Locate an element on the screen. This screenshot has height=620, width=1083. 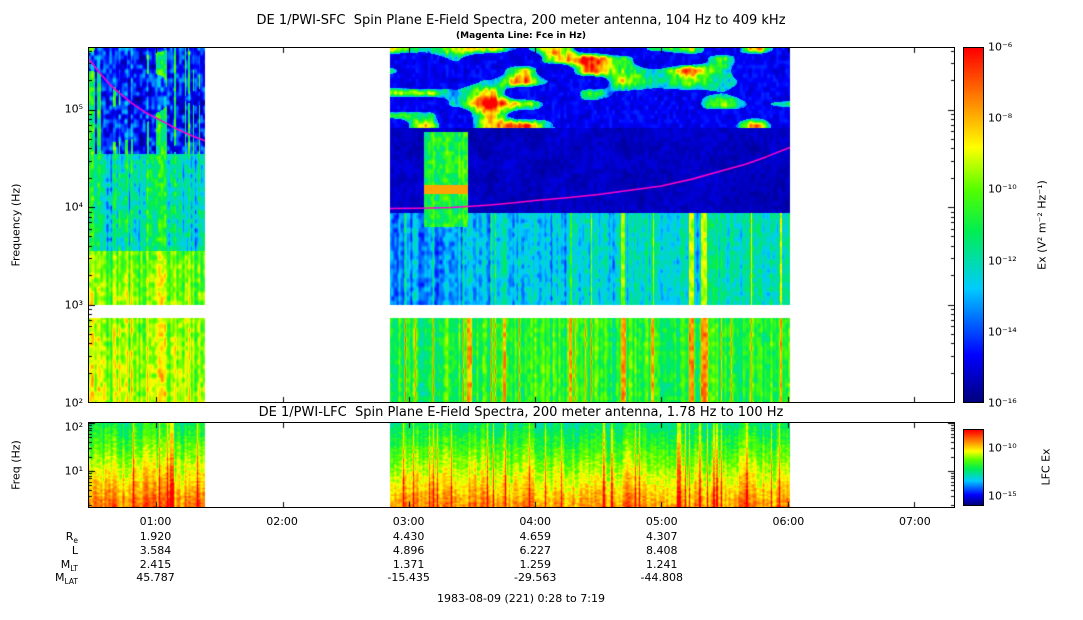
sfc-colorbar-tick-label: 10⁻¹⁴ is located at coordinates (1002, 332).